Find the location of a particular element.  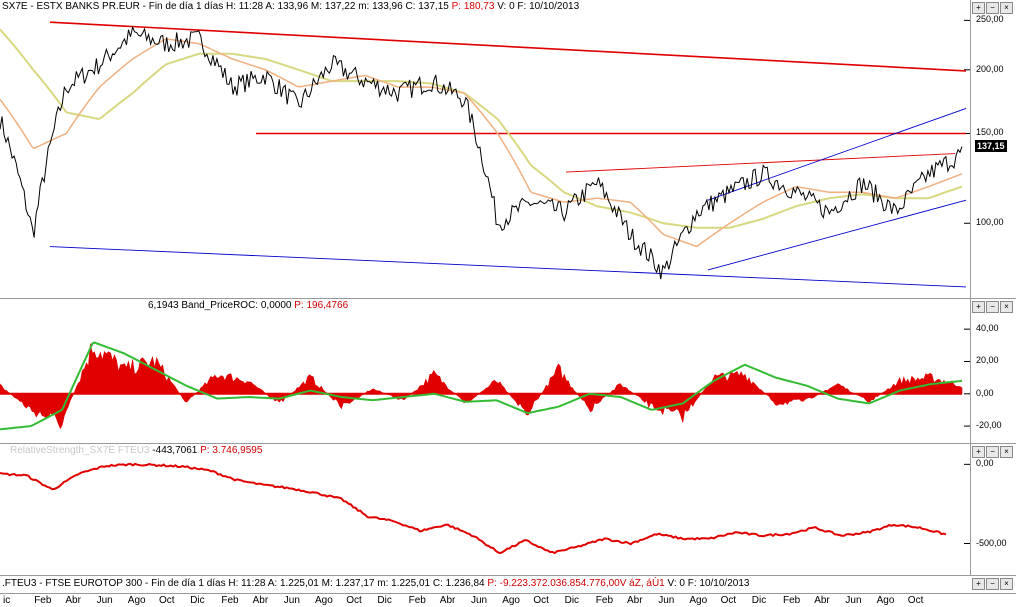

relative-faint-label: RelativeStrength_SX7E FTEU3 is located at coordinates (80, 450).